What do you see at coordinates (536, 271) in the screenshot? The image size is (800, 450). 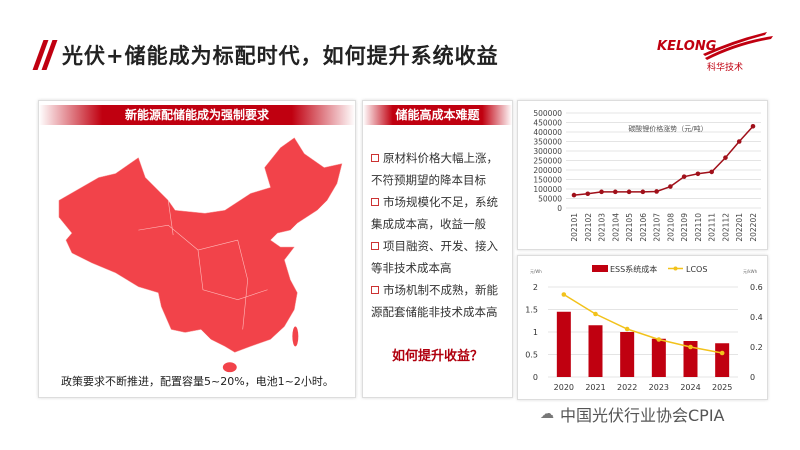 I see `y-left-unit: 元/Wh` at bounding box center [536, 271].